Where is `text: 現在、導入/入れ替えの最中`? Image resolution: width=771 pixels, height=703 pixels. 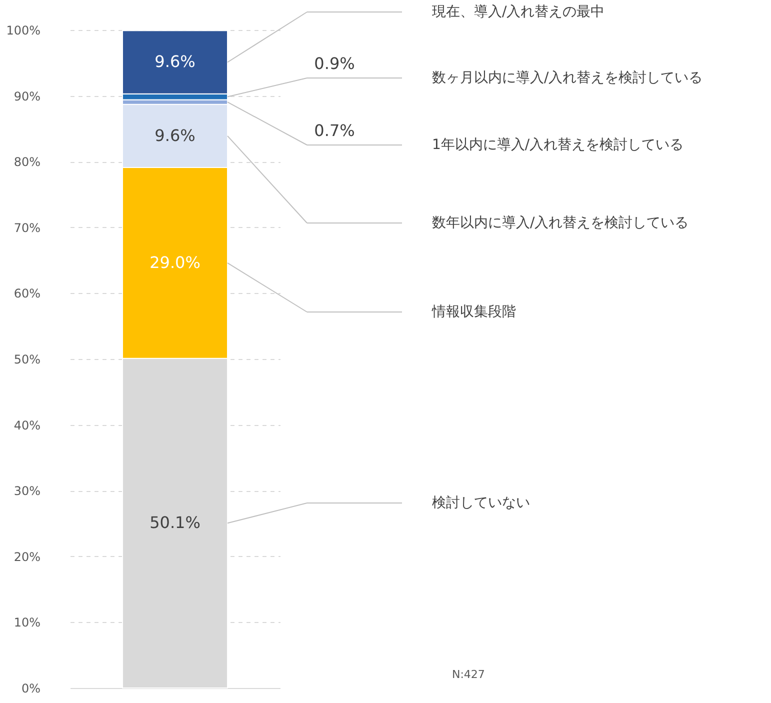 text: 現在、導入/入れ替えの最中 is located at coordinates (518, 12).